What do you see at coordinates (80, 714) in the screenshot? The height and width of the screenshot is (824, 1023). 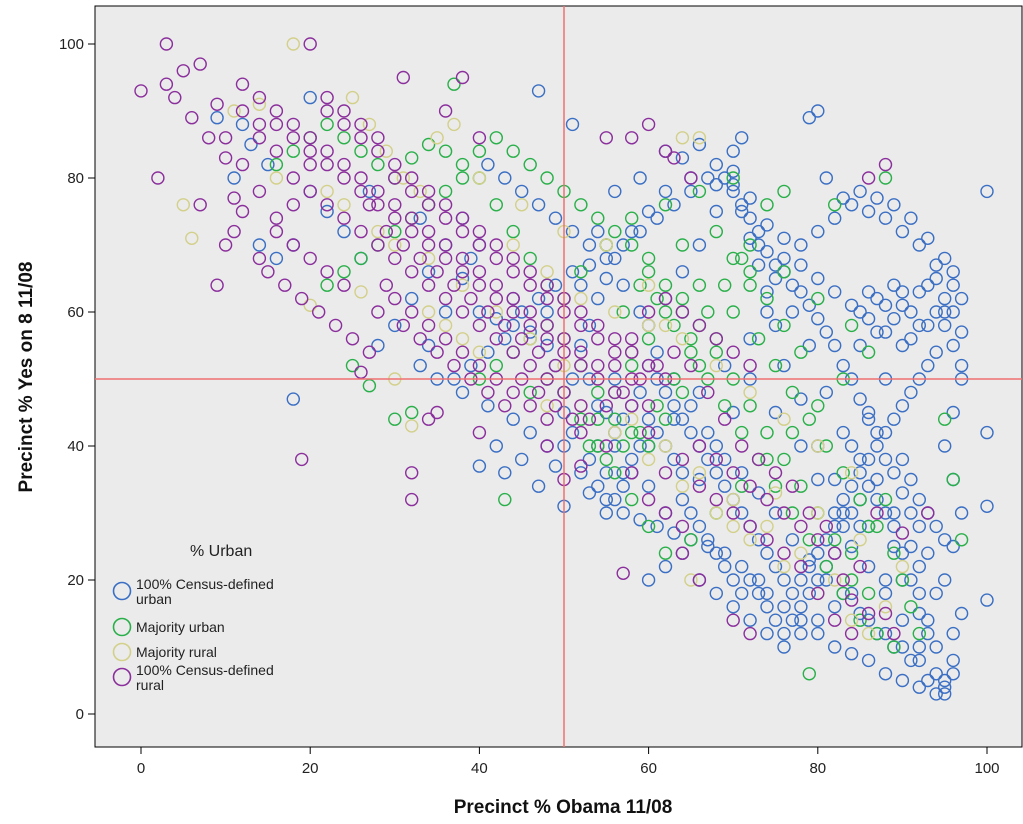 I see `y-tick-label: 0` at bounding box center [80, 714].